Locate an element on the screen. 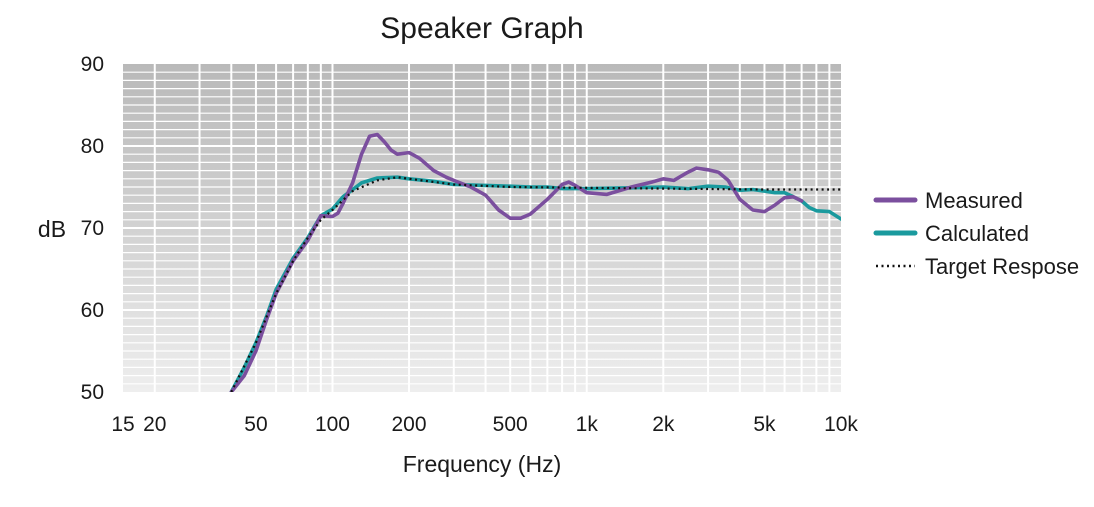  y-axis-label: dB is located at coordinates (52, 229).